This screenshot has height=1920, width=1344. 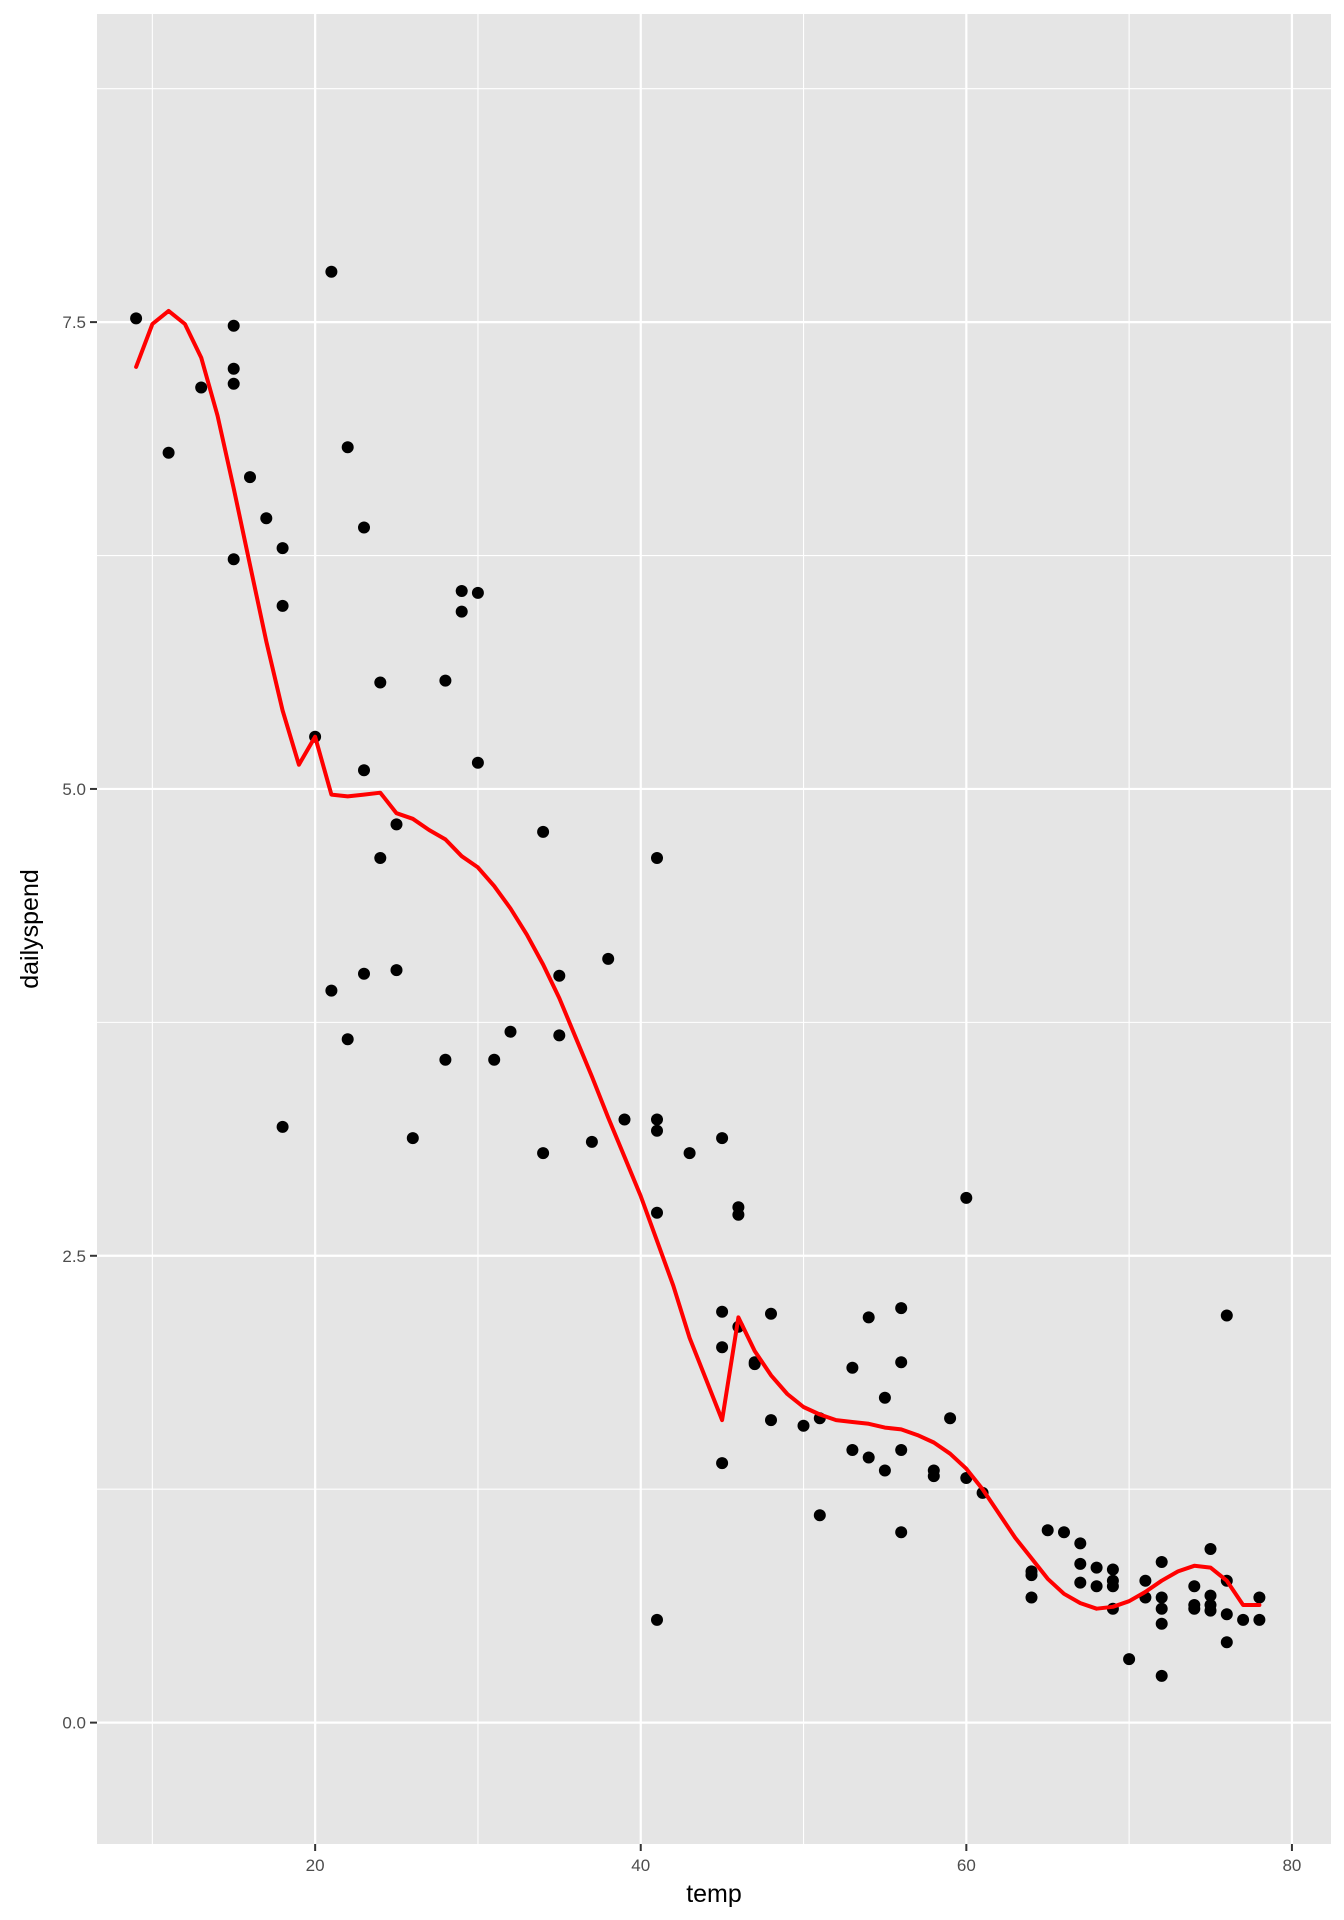 What do you see at coordinates (966, 1865) in the screenshot?
I see `x-tick-label: 60` at bounding box center [966, 1865].